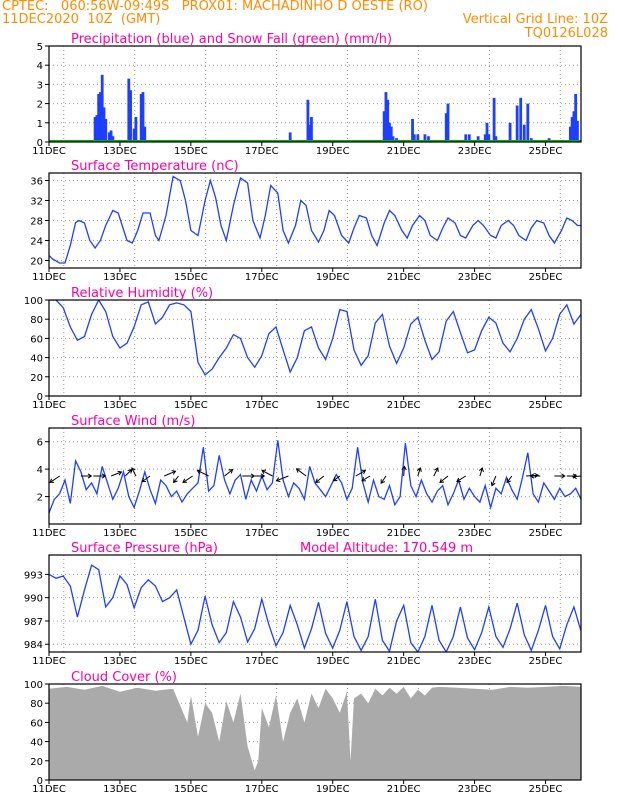 This screenshot has width=618, height=800. What do you see at coordinates (144, 548) in the screenshot?
I see `panel-title: Surface Pressure (hPa)` at bounding box center [144, 548].